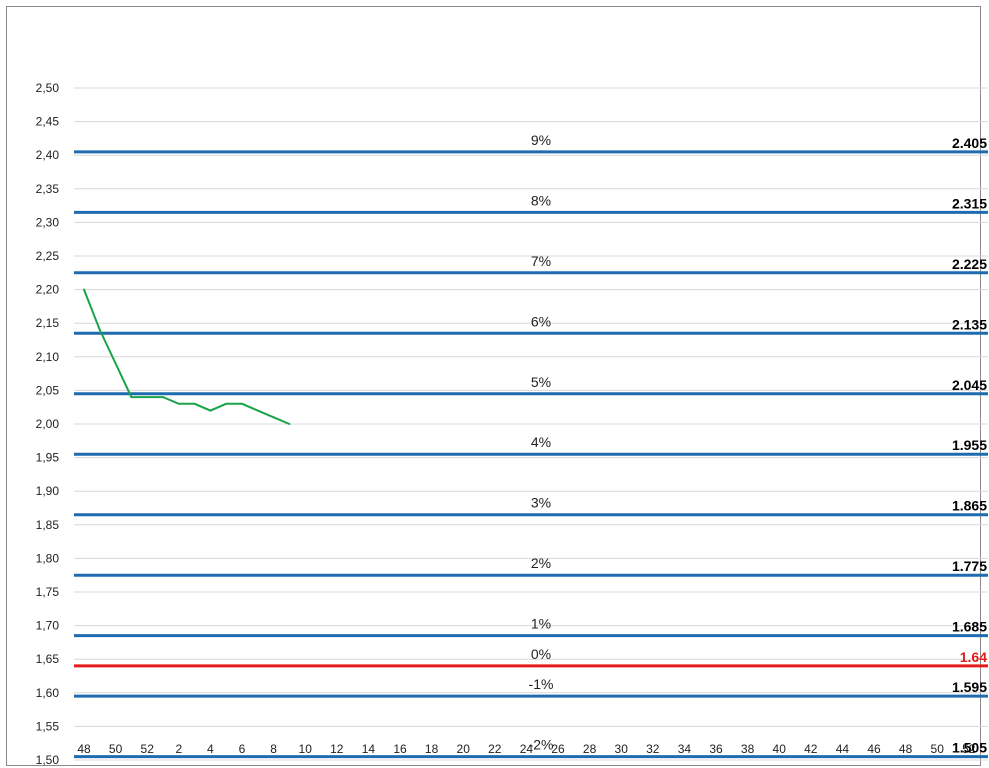 The width and height of the screenshot is (989, 768). Describe the element at coordinates (48, 88) in the screenshot. I see `y-tick-label: 2,50` at that location.